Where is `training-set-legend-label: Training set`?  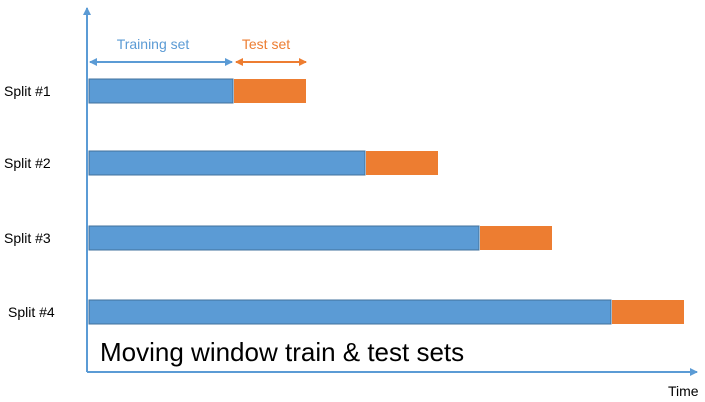
training-set-legend-label: Training set is located at coordinates (153, 44).